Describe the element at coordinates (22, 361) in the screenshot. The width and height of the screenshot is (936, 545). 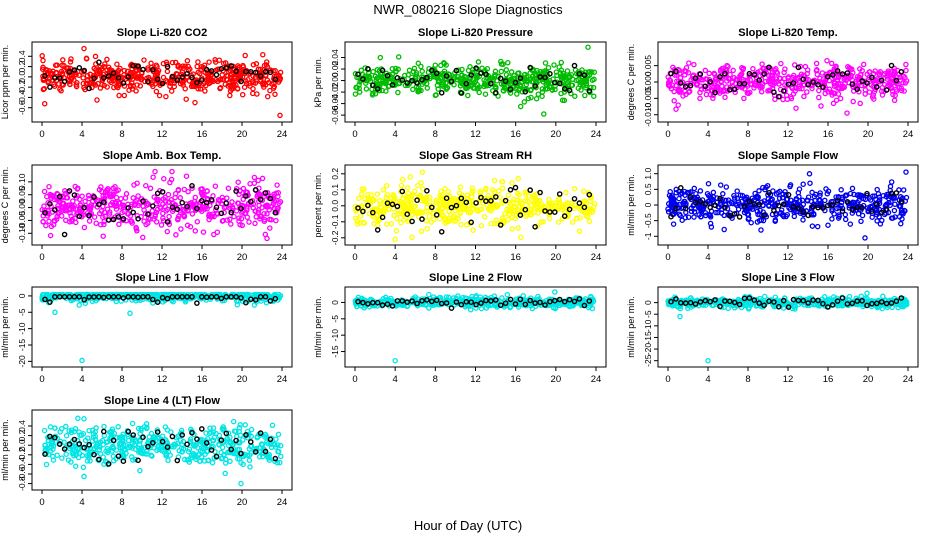
I see `y-tick-label: -20` at that location.